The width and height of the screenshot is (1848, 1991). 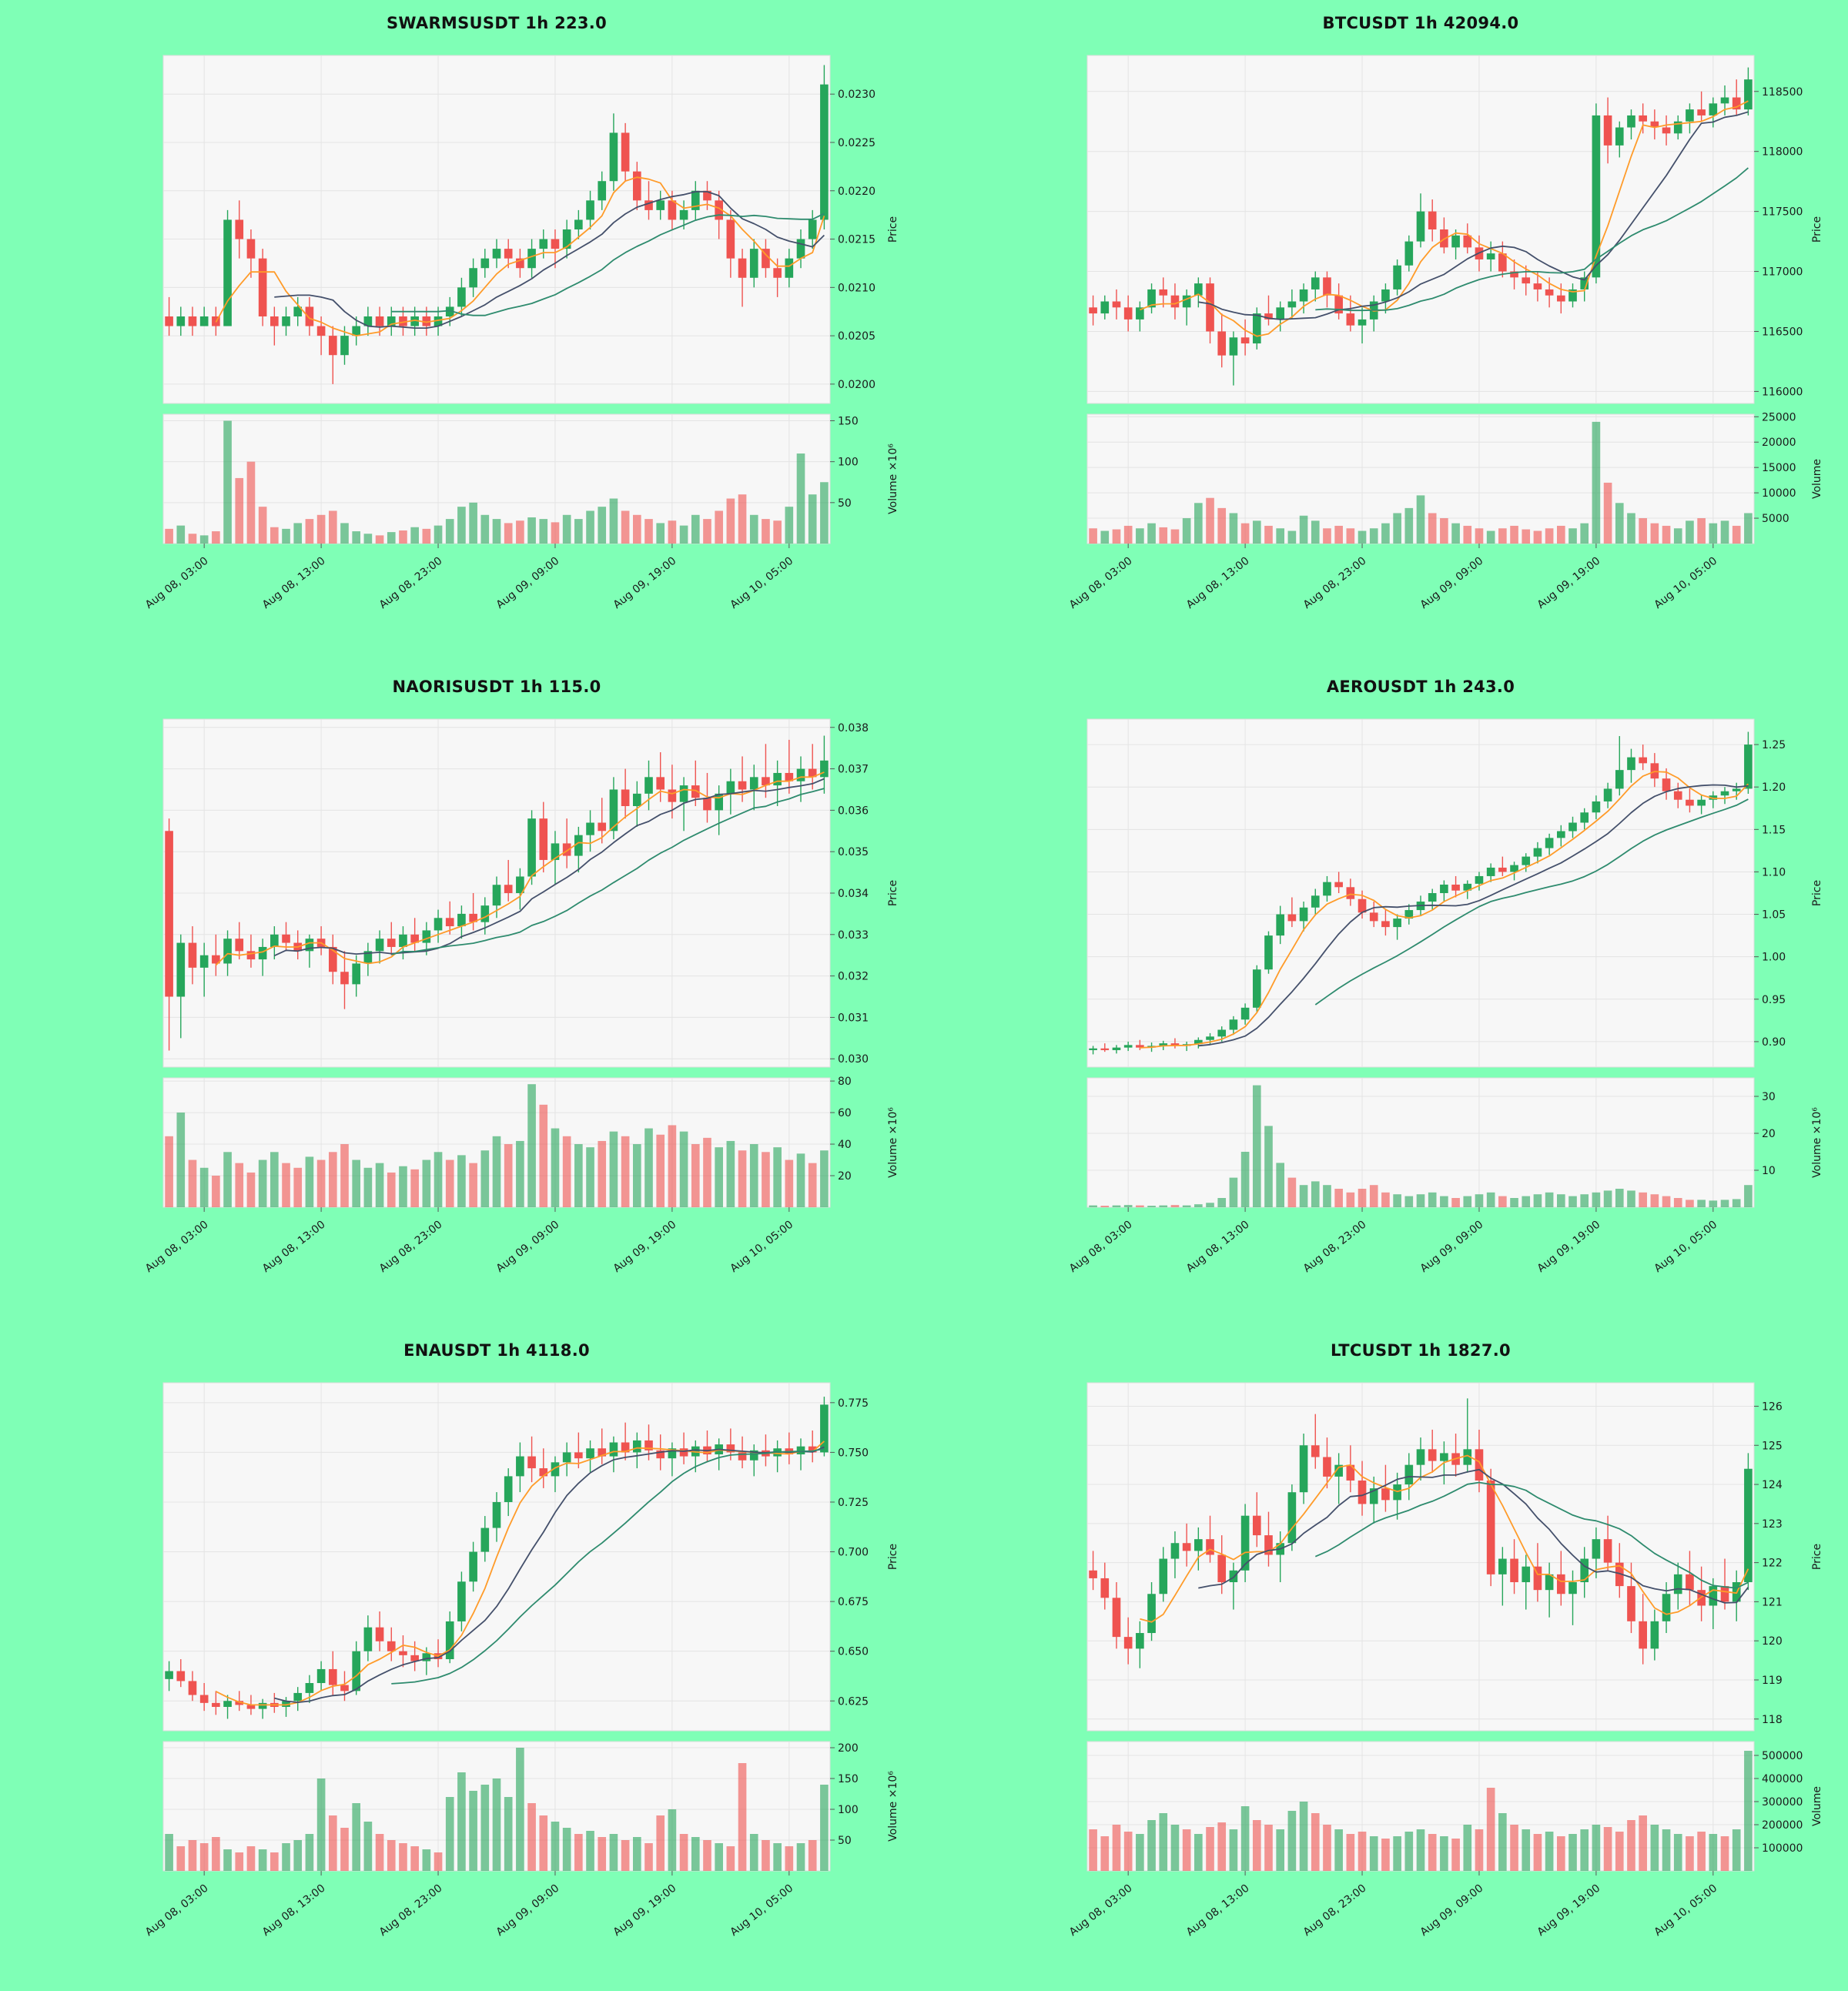 What do you see at coordinates (1420, 1557) in the screenshot?
I see `price-panel-bg` at bounding box center [1420, 1557].